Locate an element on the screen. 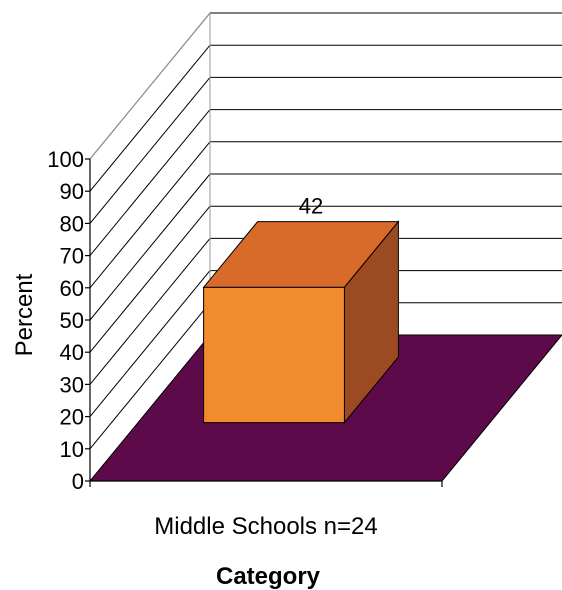 This screenshot has height=590, width=562. y-tick-label: 30 is located at coordinates (72, 384).